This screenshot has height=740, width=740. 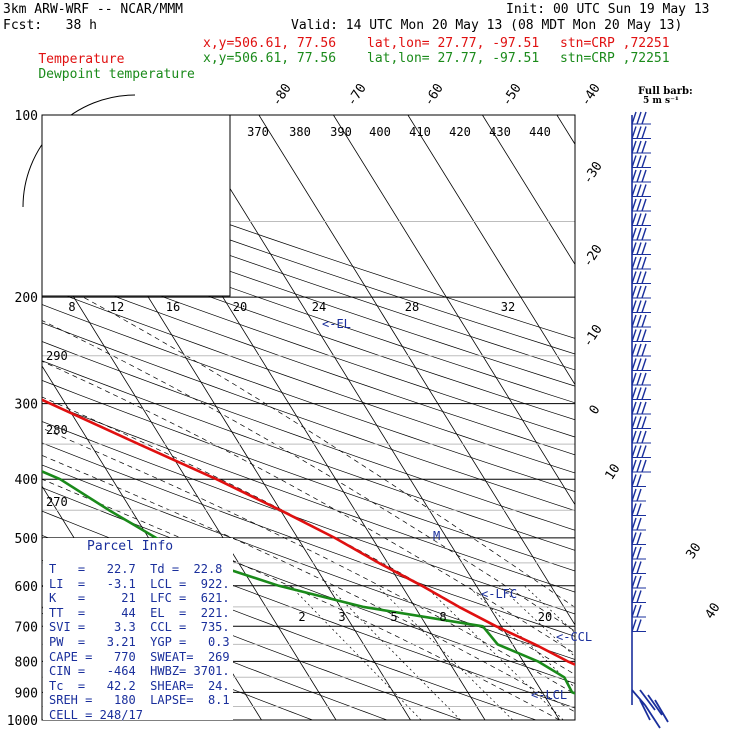 I want to click on theta-label: 430, so click(x=500, y=132).